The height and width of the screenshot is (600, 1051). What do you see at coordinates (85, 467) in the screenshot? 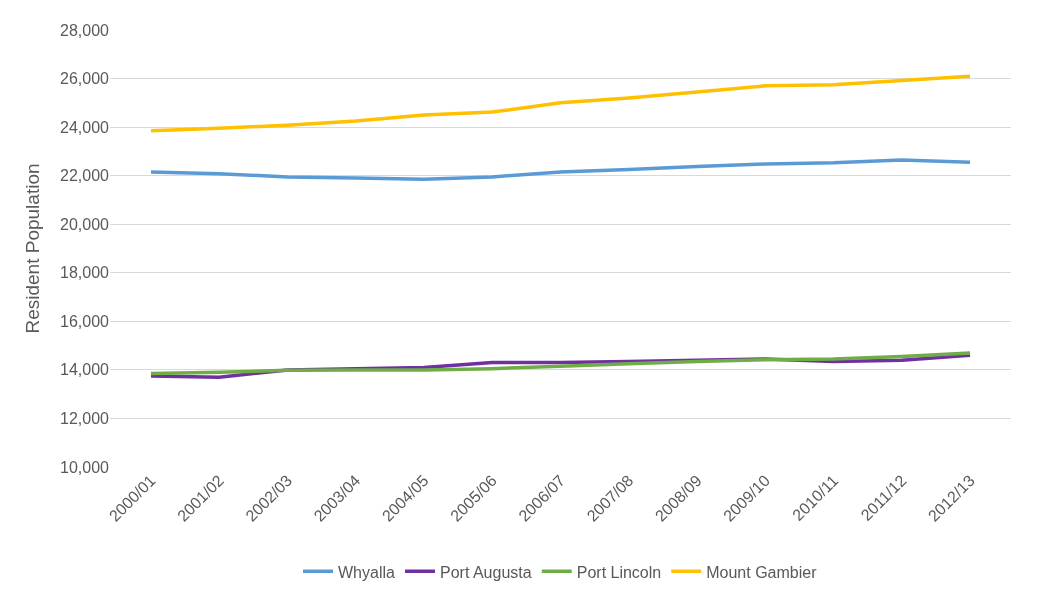
I see `y-tick-label: 10,000` at bounding box center [85, 467].